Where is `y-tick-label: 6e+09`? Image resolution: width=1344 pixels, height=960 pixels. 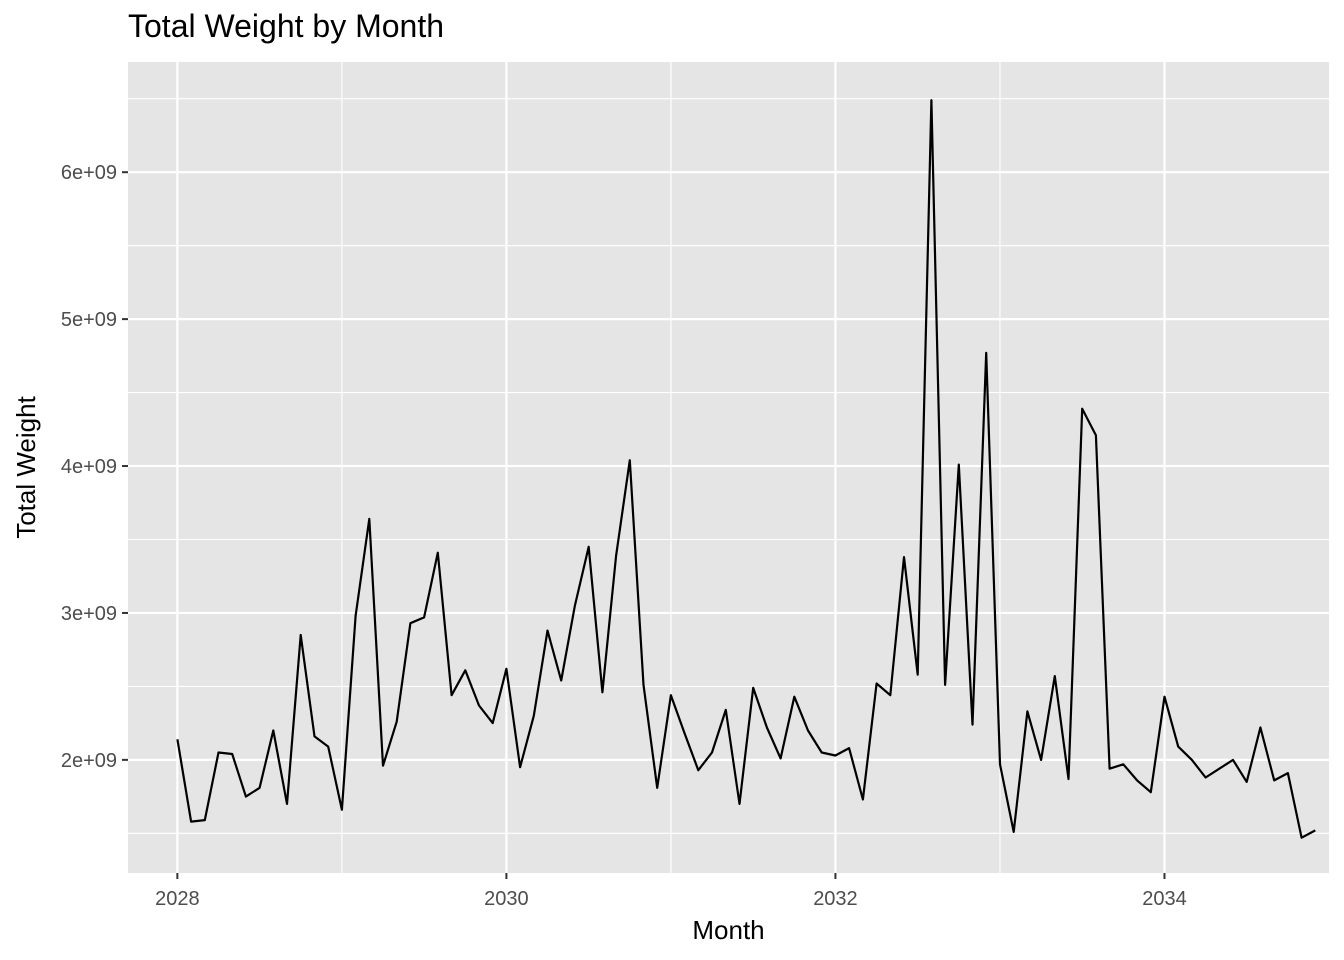 y-tick-label: 6e+09 is located at coordinates (89, 173).